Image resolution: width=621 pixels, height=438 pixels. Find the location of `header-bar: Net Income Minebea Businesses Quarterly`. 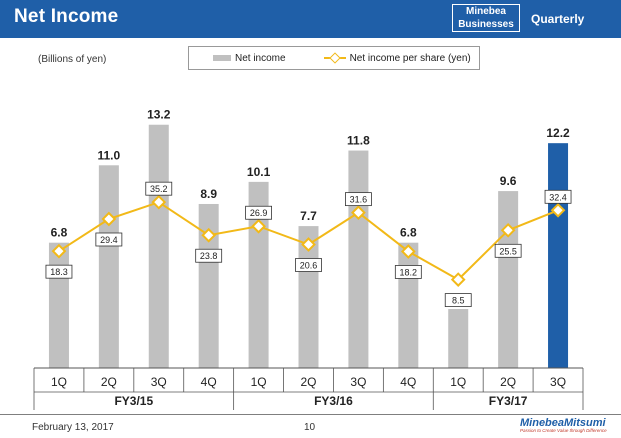

header-bar: Net Income Minebea Businesses Quarterly is located at coordinates (310, 19).